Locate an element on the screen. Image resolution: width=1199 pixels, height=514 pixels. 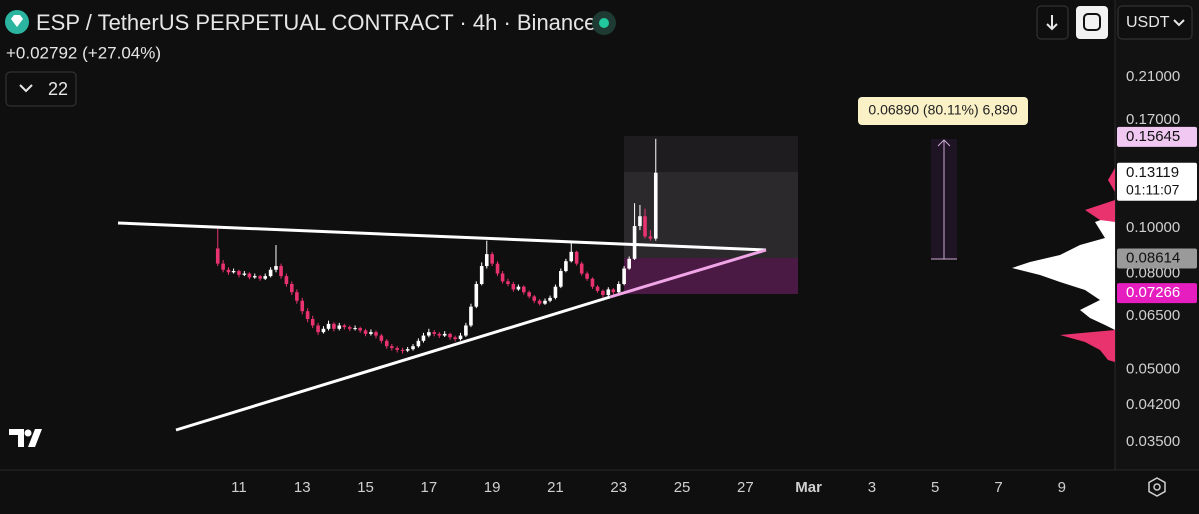
x-tick-label: 25 is located at coordinates (682, 487).